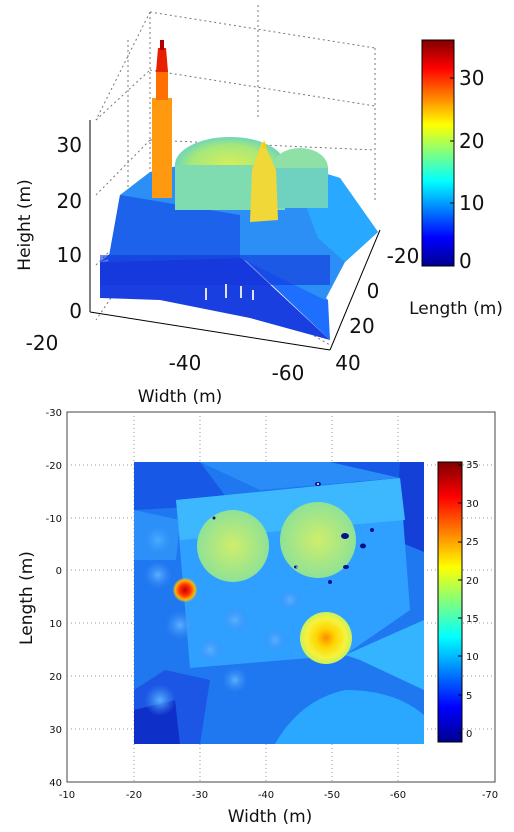 The image size is (514, 832). I want to click on hm-cbar-tick-5: 5, so click(469, 696).